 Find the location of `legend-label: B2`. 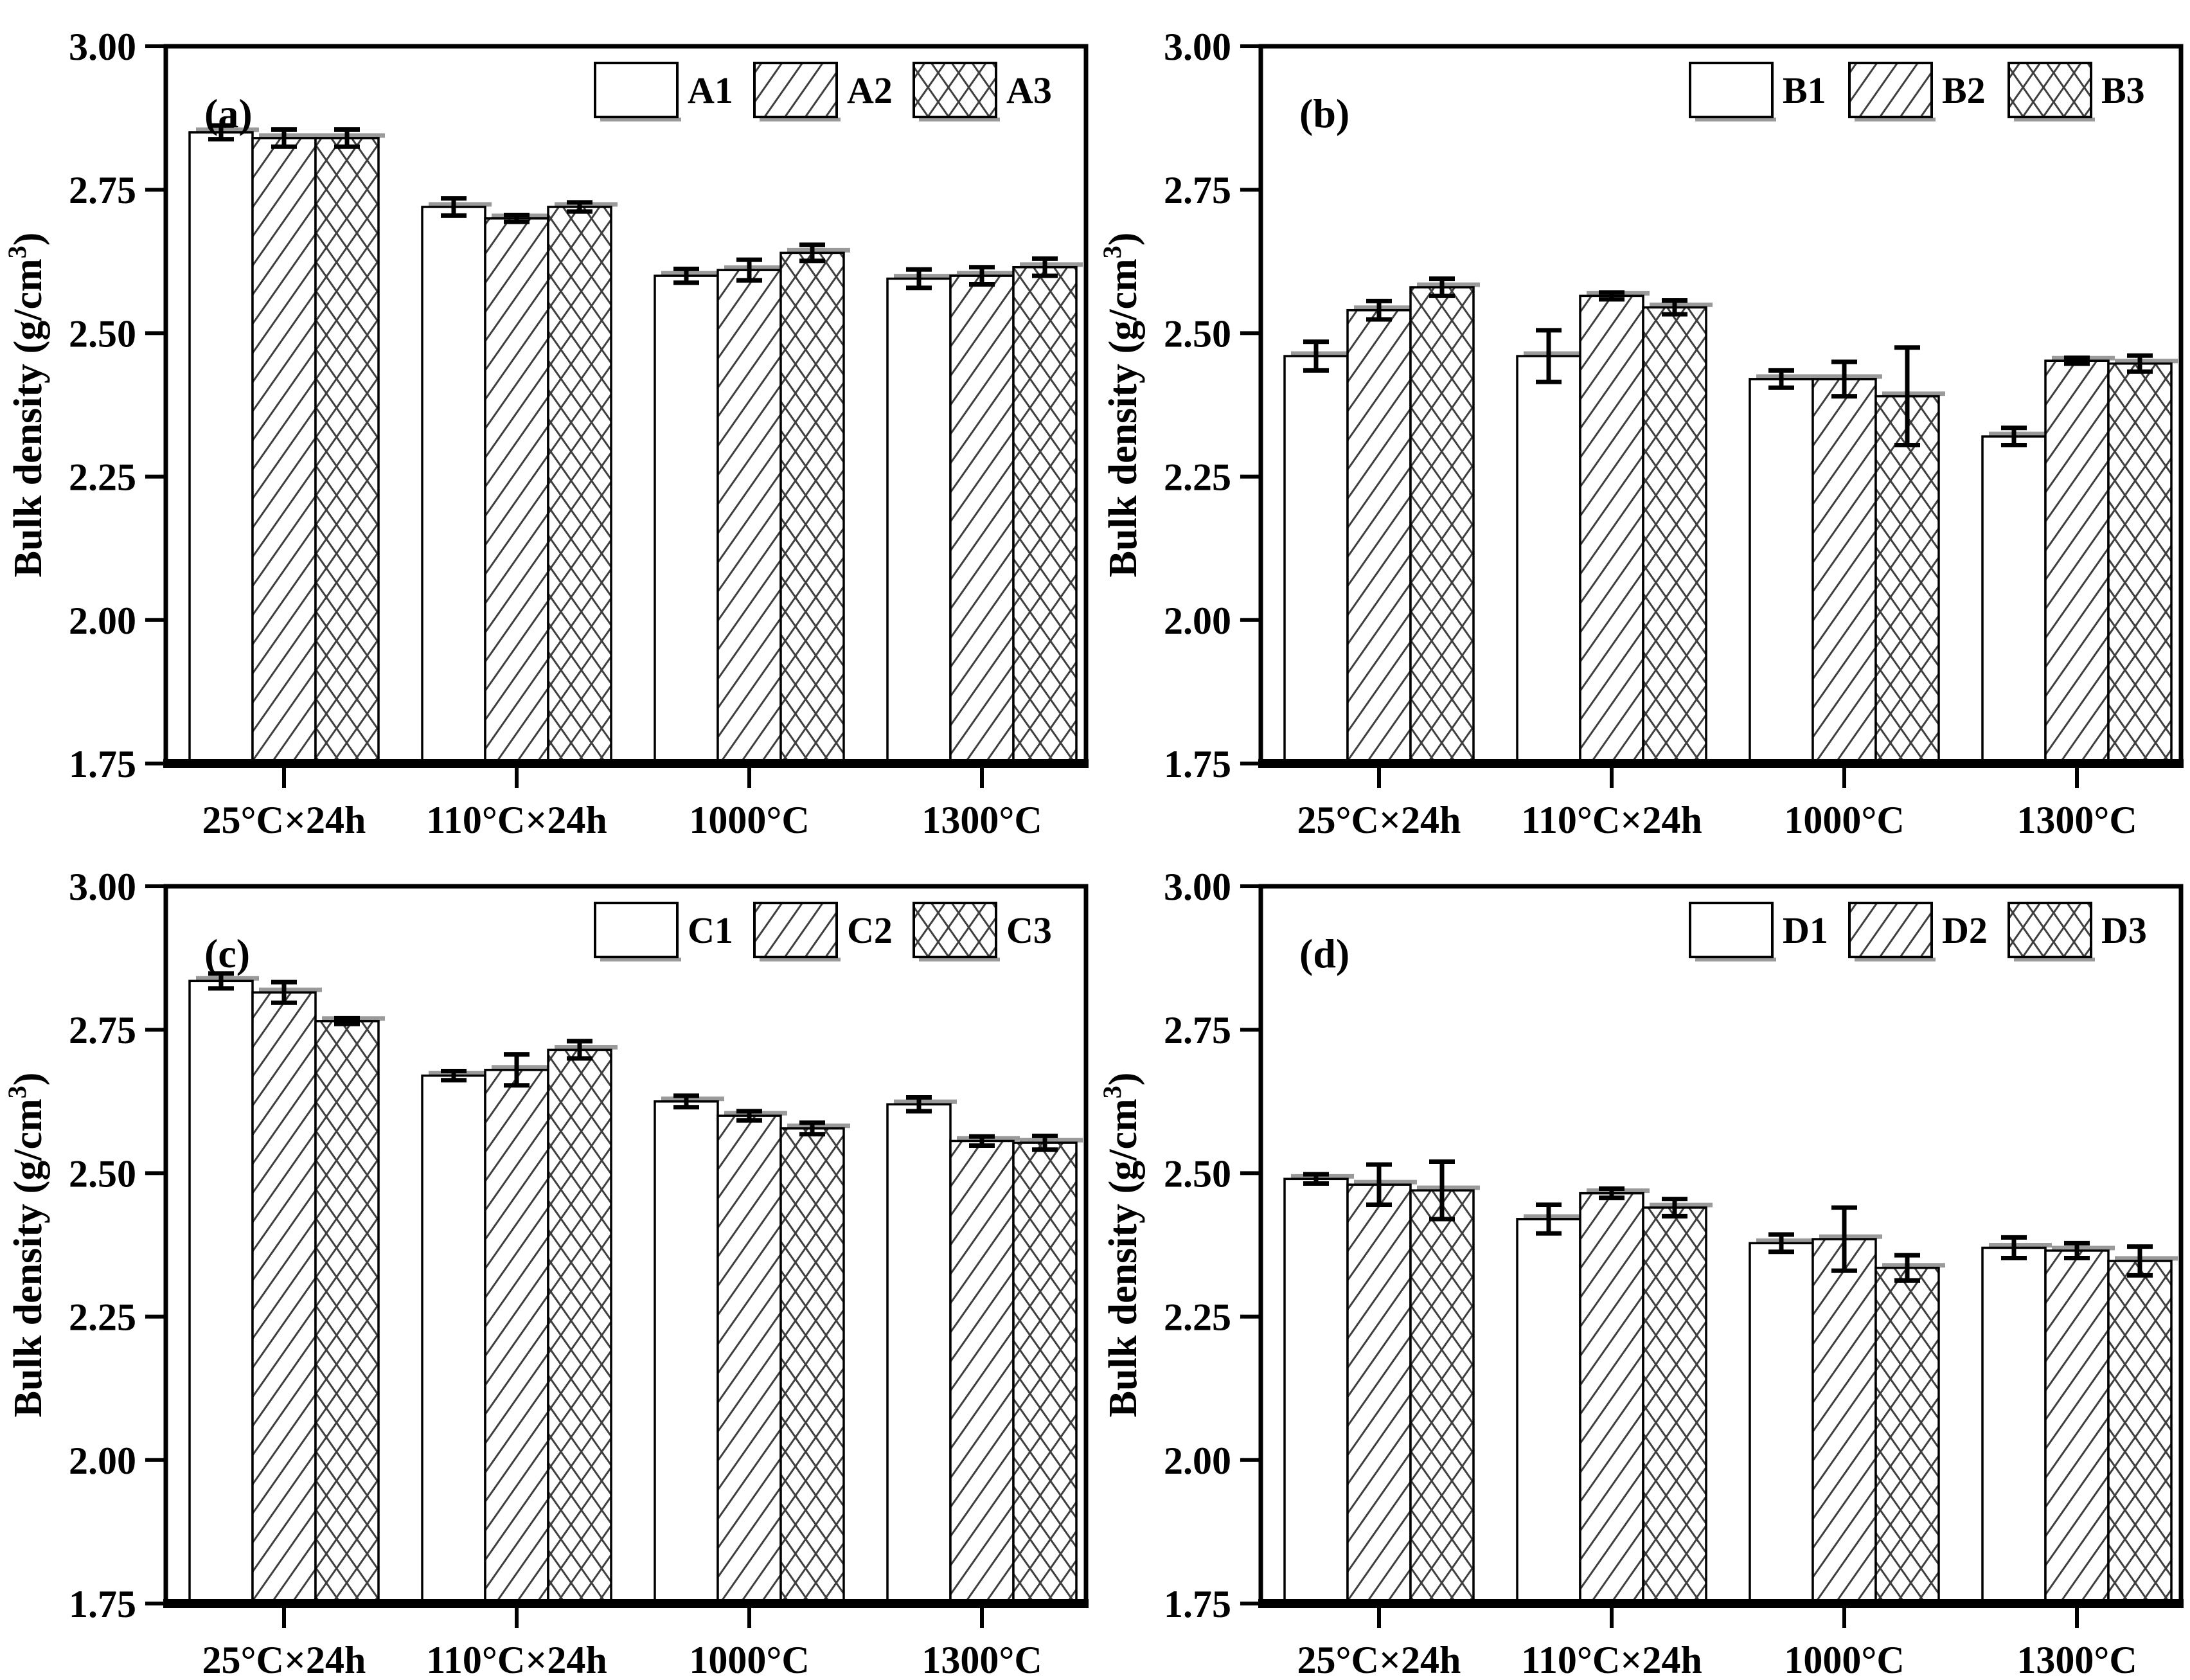

legend-label: B2 is located at coordinates (1964, 90).